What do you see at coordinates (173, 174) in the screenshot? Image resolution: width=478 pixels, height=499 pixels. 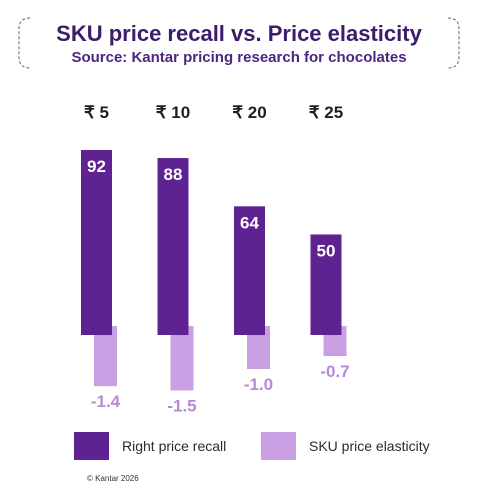 I see `recall-value-label-1: 88` at bounding box center [173, 174].